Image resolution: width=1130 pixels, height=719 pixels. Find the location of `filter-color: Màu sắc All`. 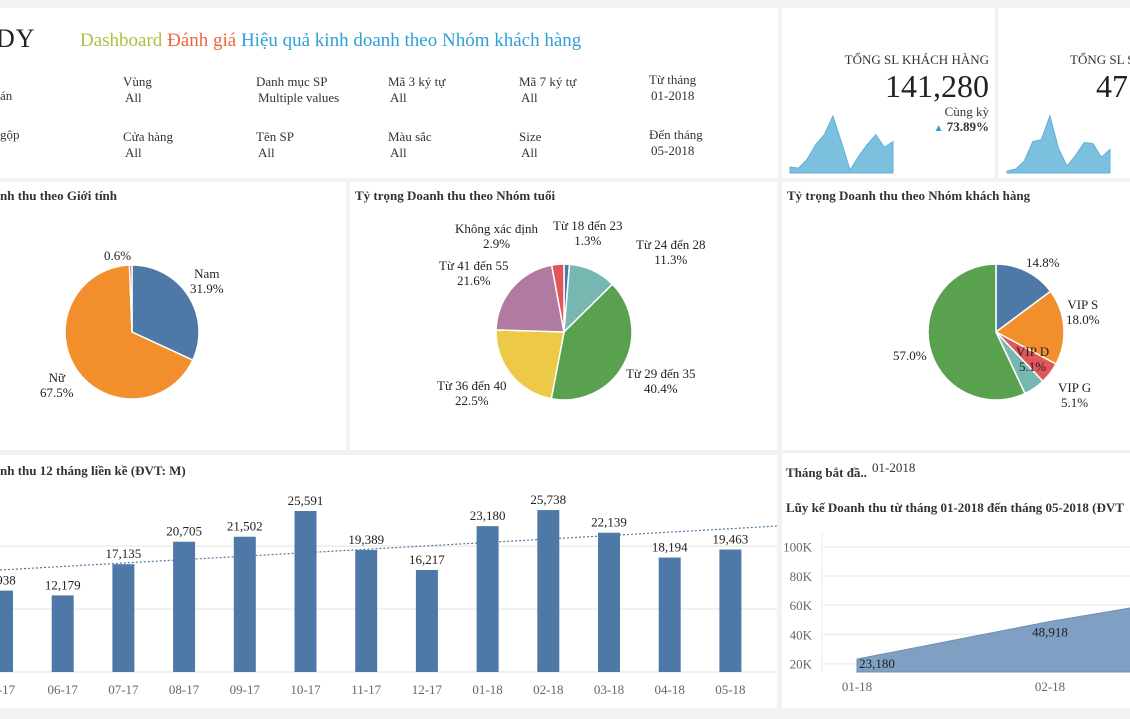

filter-color: Màu sắc All is located at coordinates (410, 145).